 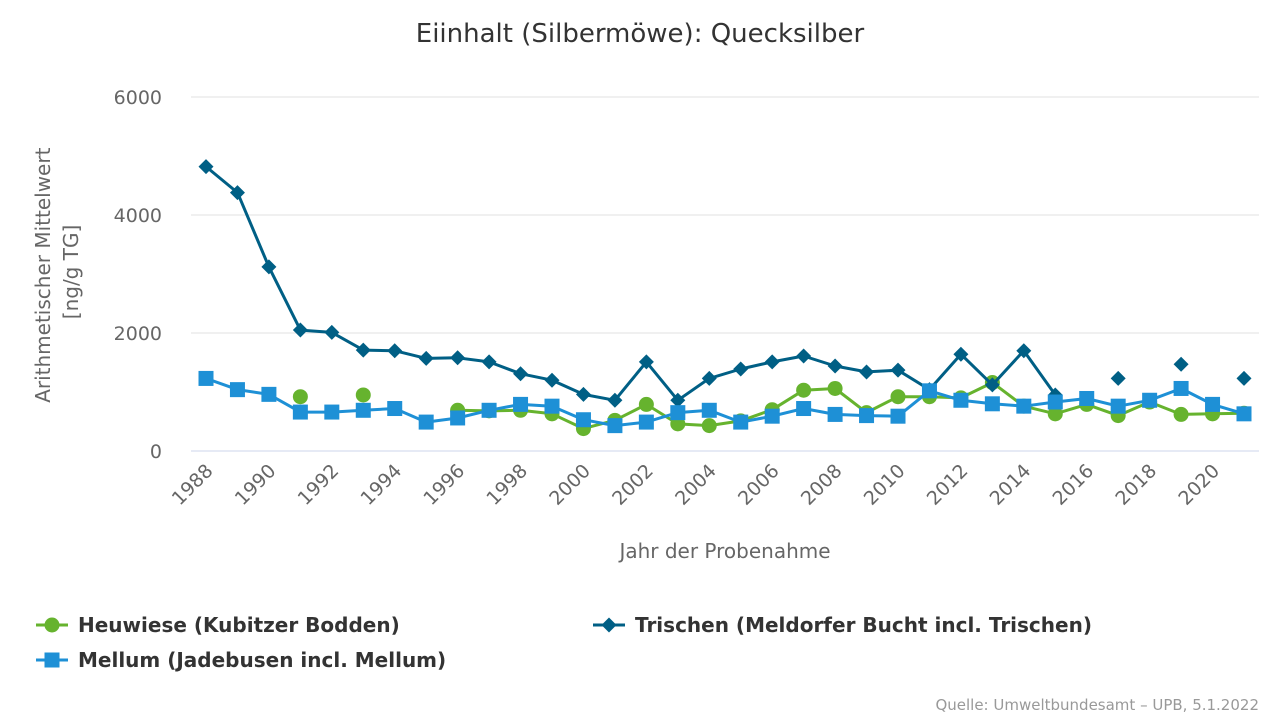 I want to click on y-axis-title: Arithmetischer Mittelwert [ng/g TG], so click(x=57, y=272).